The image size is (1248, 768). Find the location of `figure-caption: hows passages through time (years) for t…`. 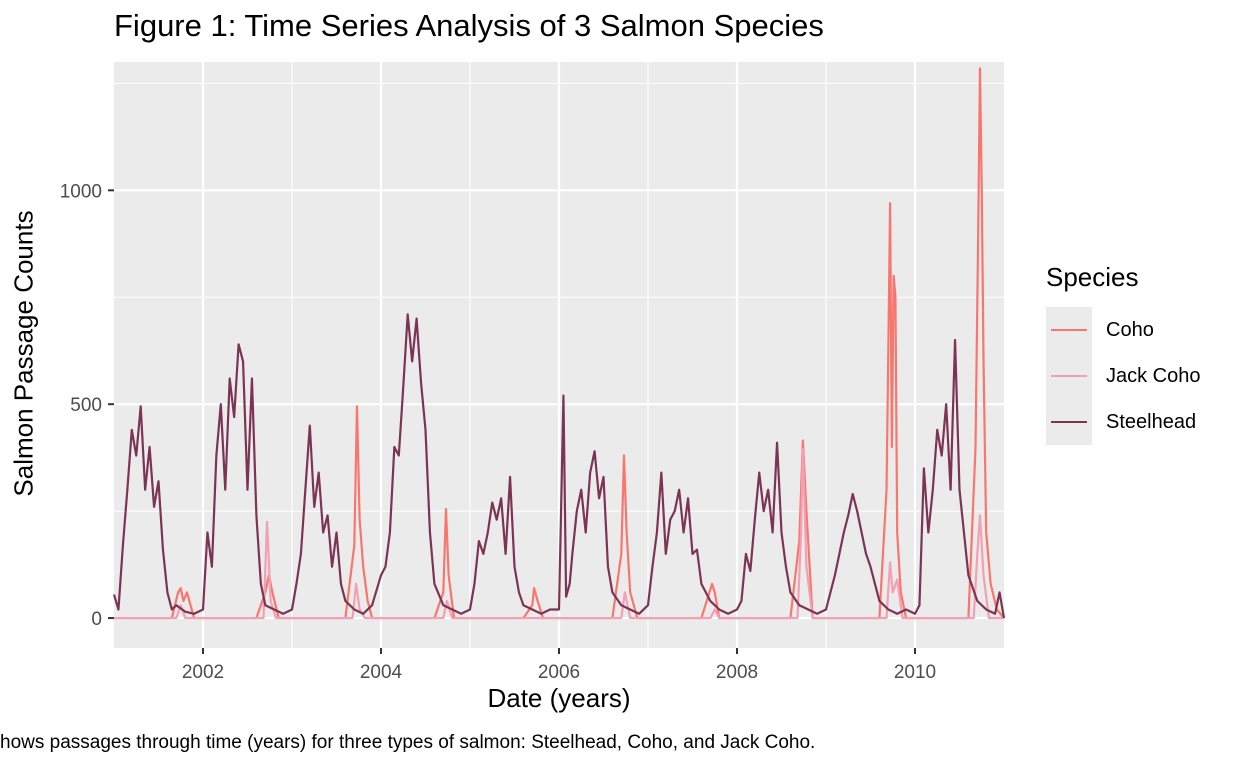

figure-caption: hows passages through time (years) for t… is located at coordinates (408, 742).